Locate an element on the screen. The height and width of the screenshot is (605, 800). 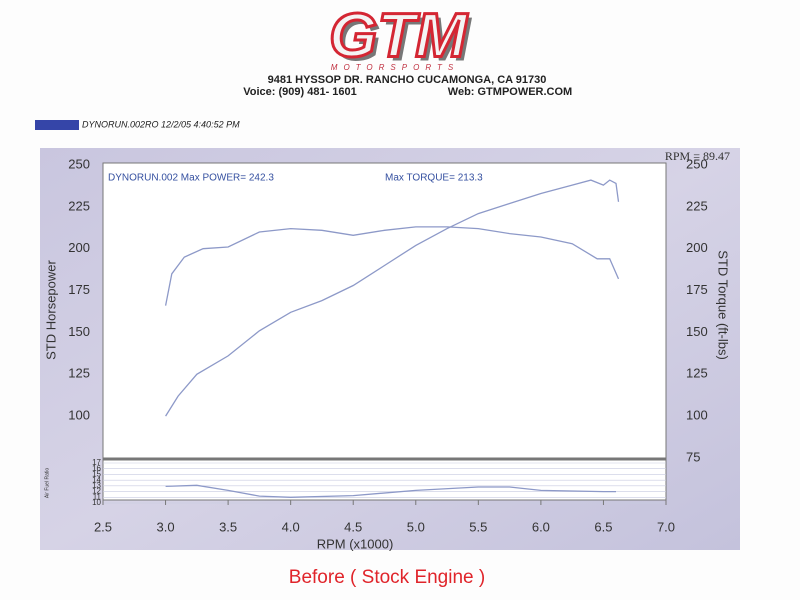
logo: GTM is located at coordinates (398, 35).